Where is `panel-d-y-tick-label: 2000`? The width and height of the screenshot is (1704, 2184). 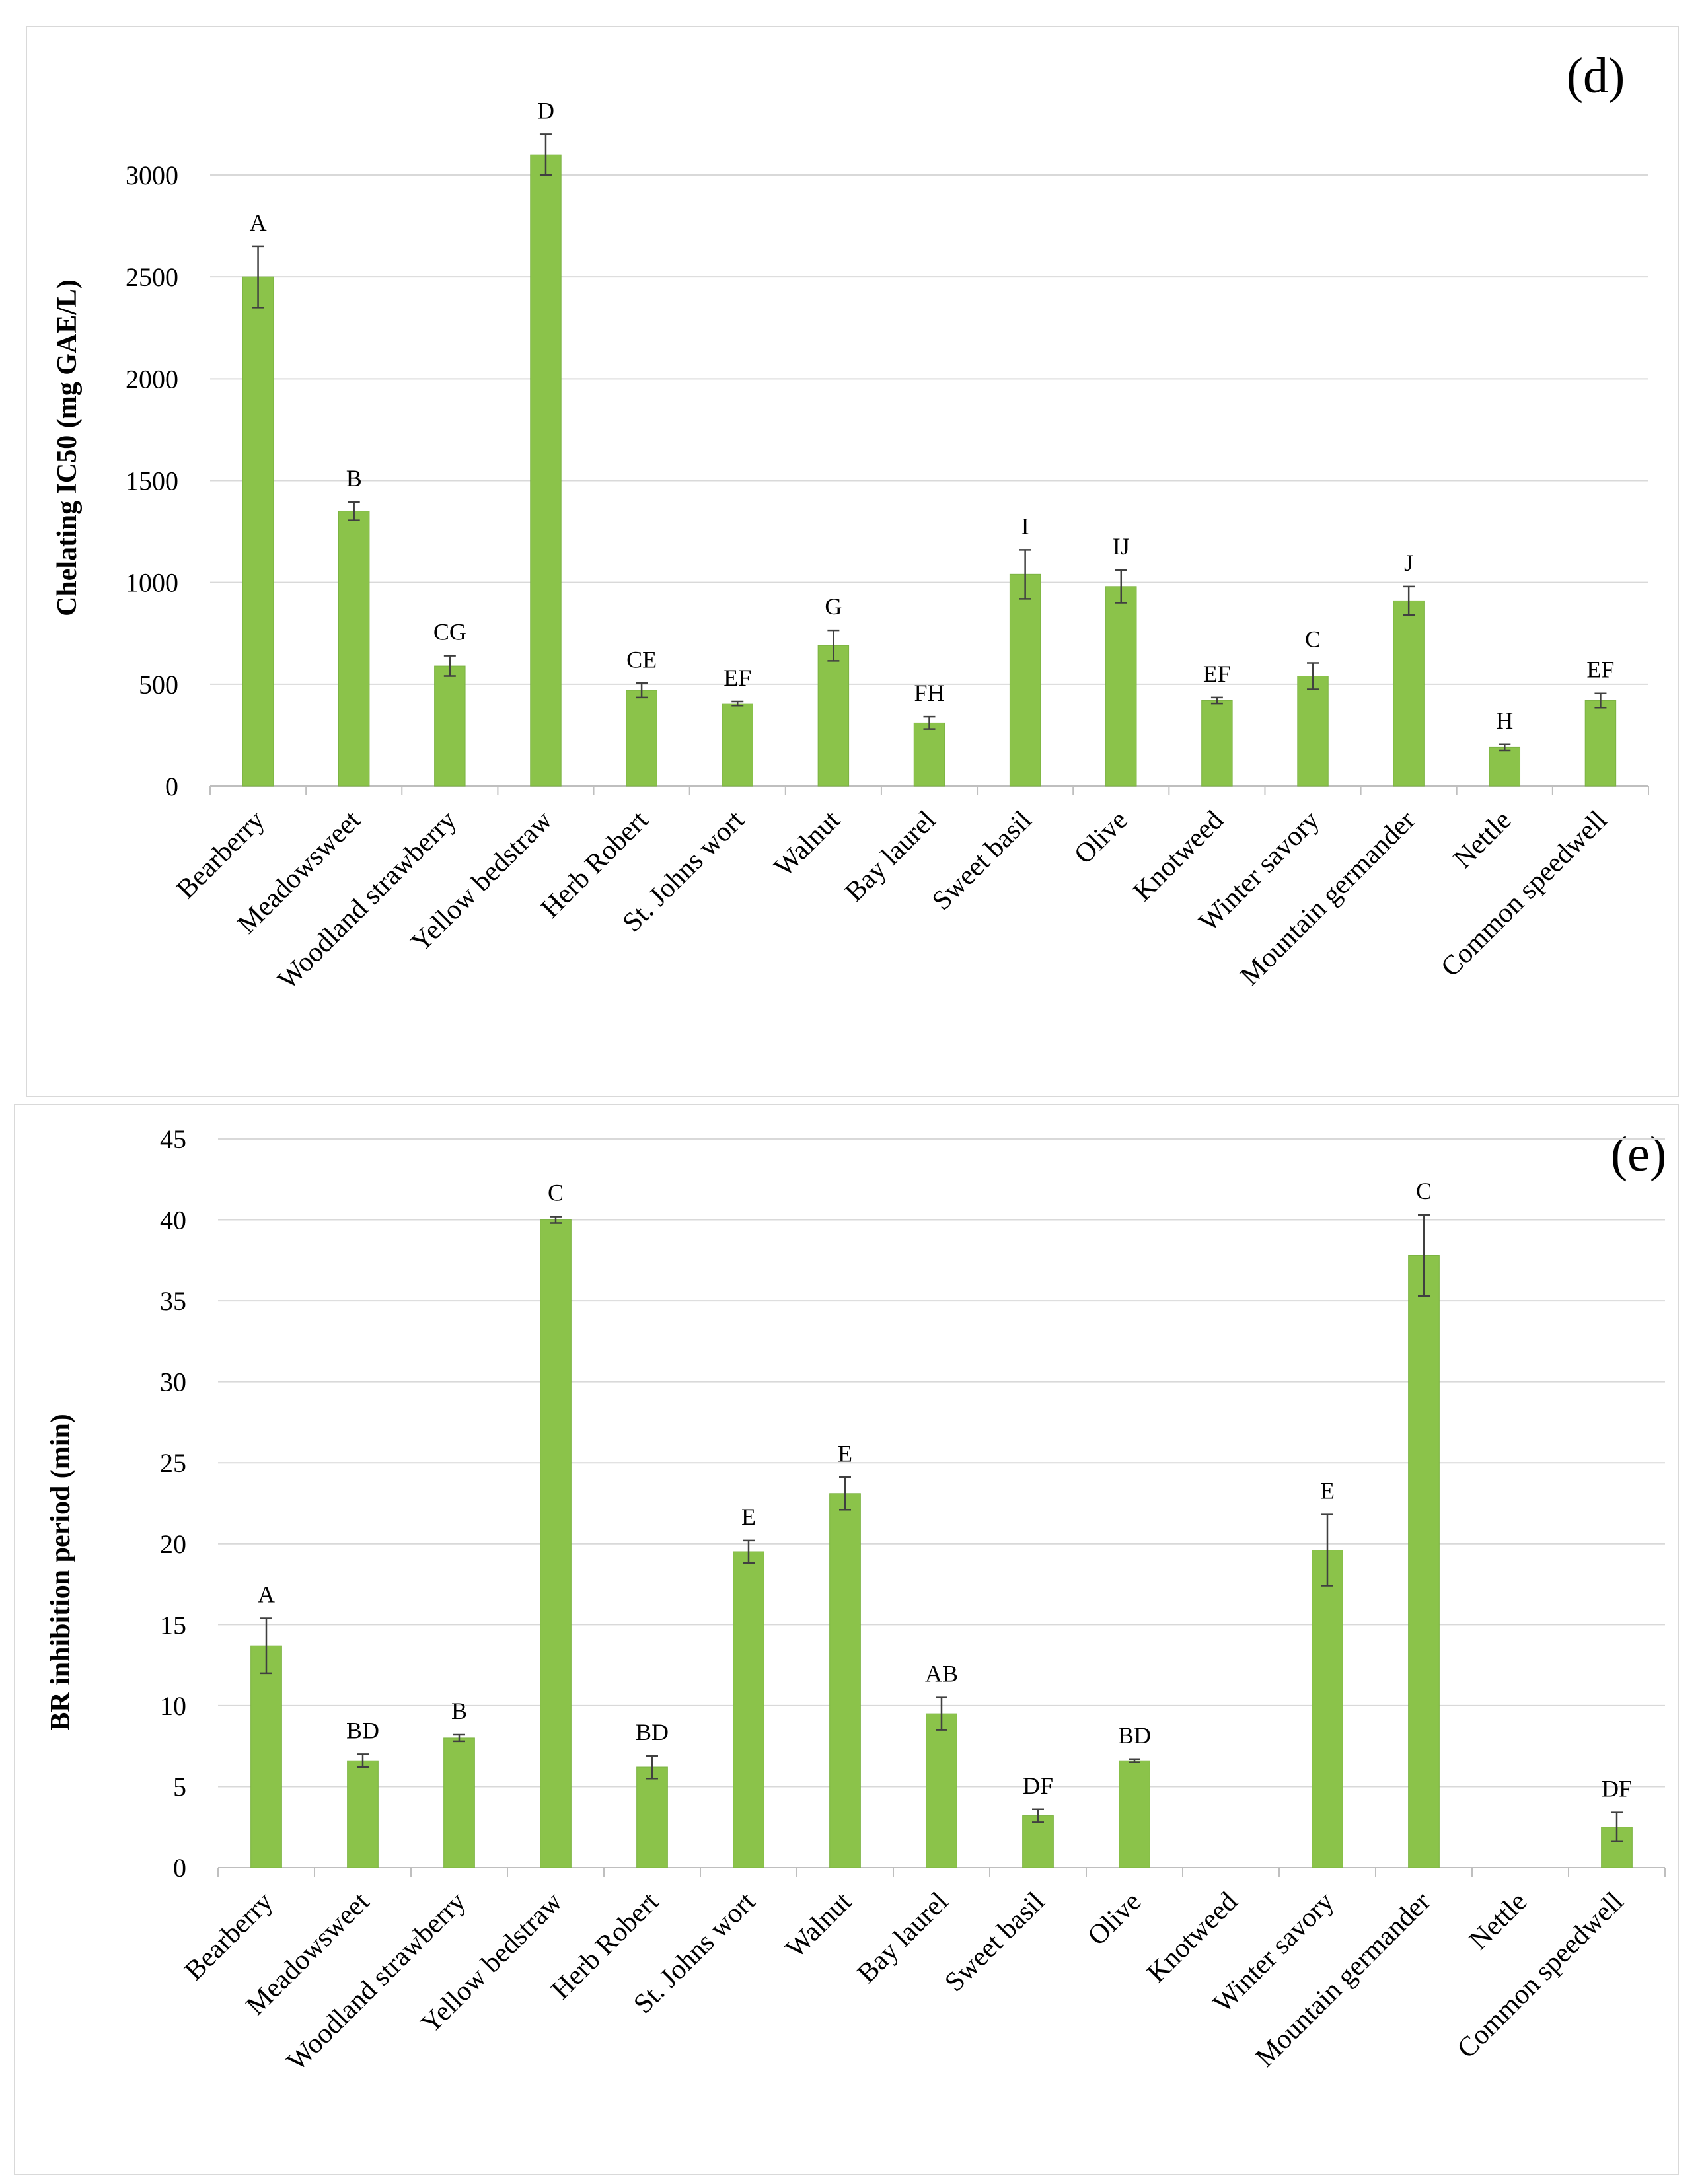 panel-d-y-tick-label: 2000 is located at coordinates (152, 379).